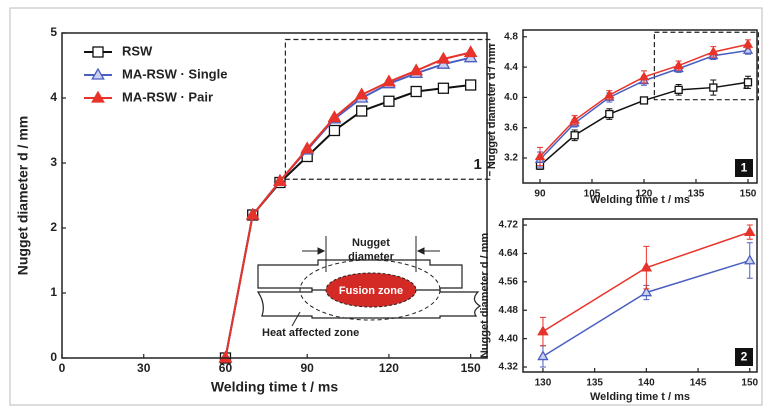 The height and width of the screenshot is (413, 772). Describe the element at coordinates (53, 32) in the screenshot. I see `y-tick-label: 5` at that location.